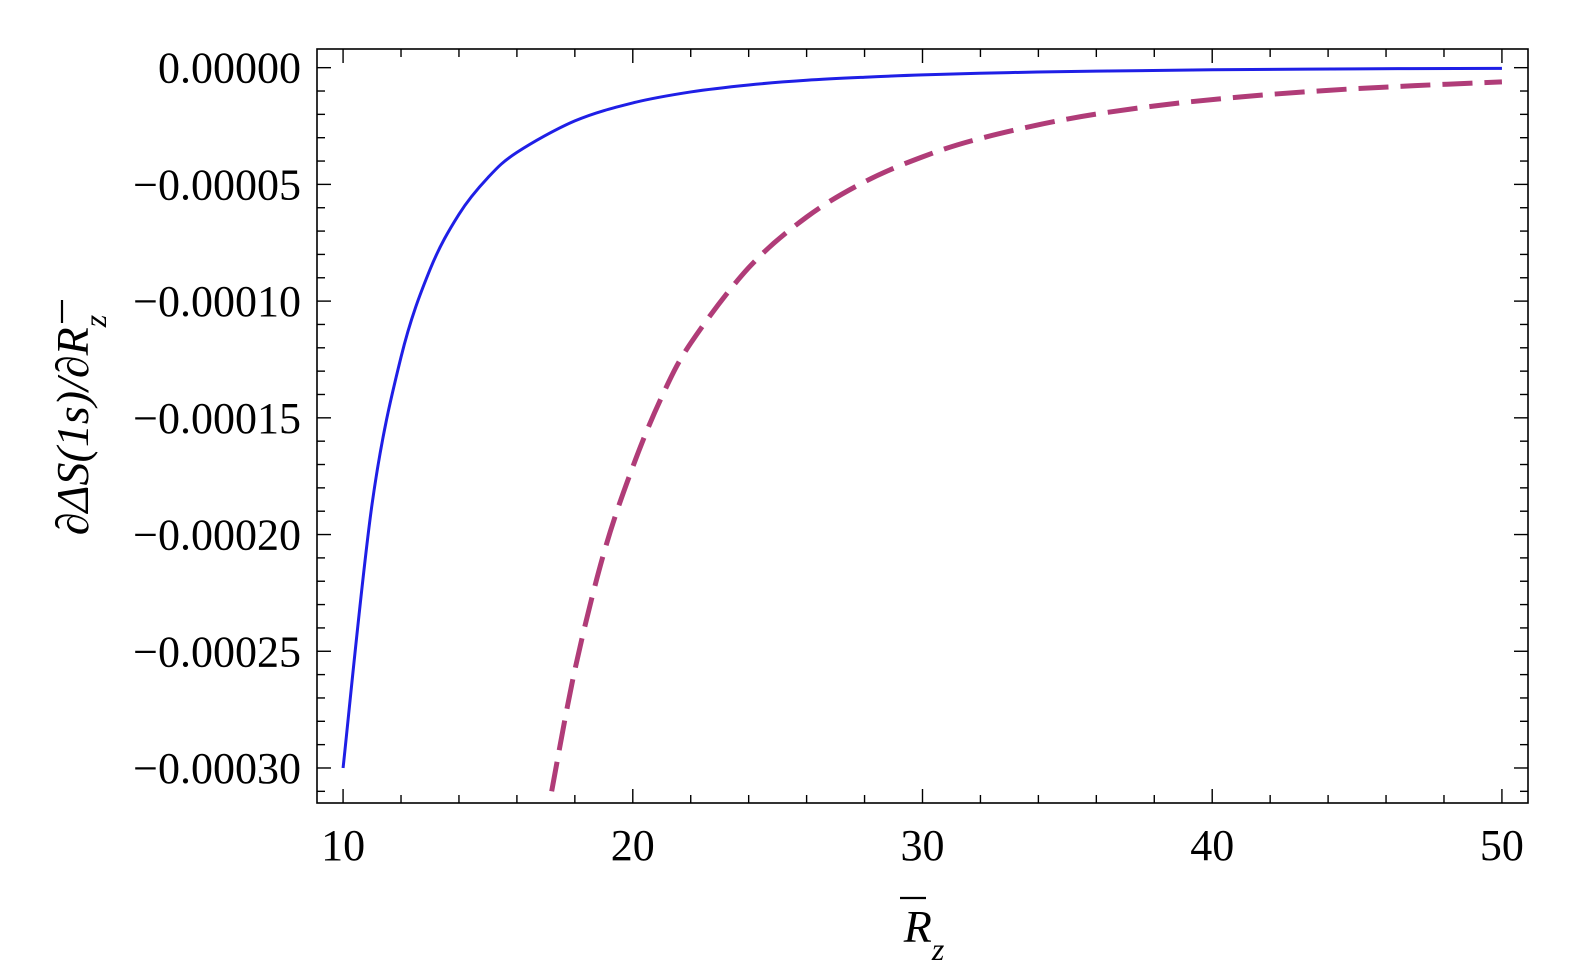  What do you see at coordinates (633, 845) in the screenshot?
I see `x-tick-label: 20` at bounding box center [633, 845].